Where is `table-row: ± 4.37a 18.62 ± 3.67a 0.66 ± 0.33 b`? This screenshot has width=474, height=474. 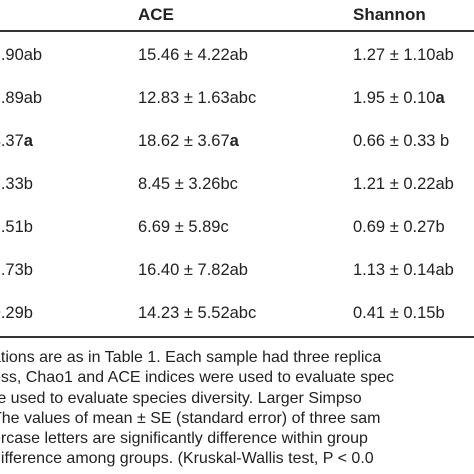 table-row: ± 4.37a 18.62 ± 3.67a 0.66 ± 0.33 b is located at coordinates (237, 141).